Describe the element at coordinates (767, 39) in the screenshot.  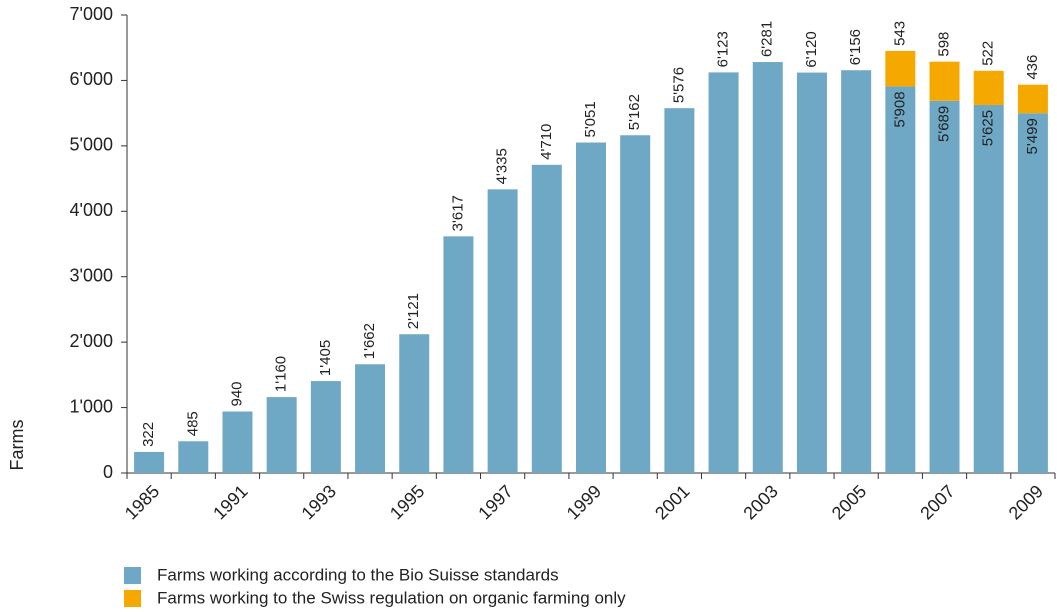
I see `value-label: 6'281` at that location.